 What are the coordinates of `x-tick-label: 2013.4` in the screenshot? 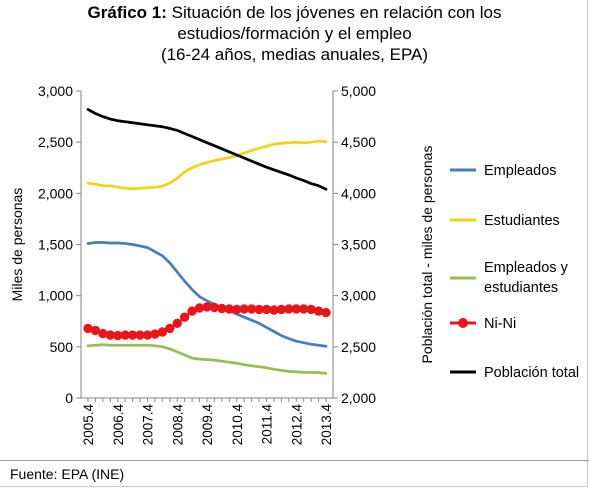 It's located at (326, 425).